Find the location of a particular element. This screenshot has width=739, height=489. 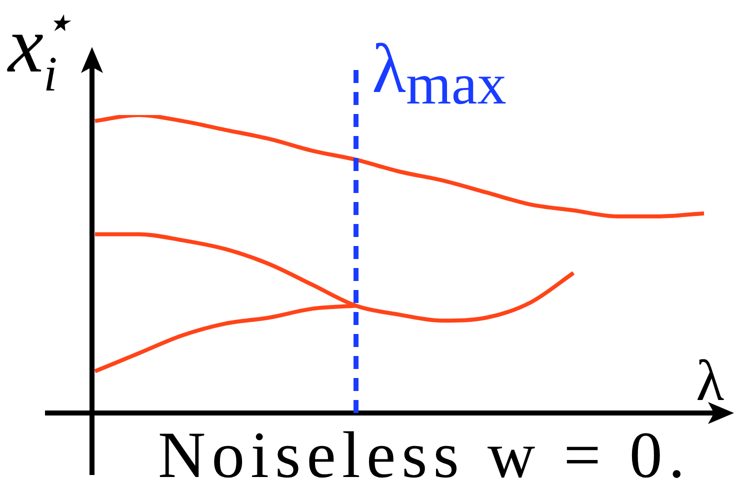

x-axis-title: λ is located at coordinates (710, 380).